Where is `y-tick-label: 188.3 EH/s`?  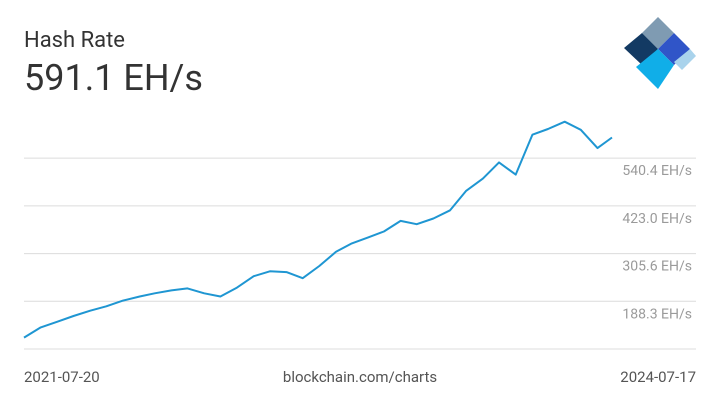
y-tick-label: 188.3 EH/s is located at coordinates (657, 314).